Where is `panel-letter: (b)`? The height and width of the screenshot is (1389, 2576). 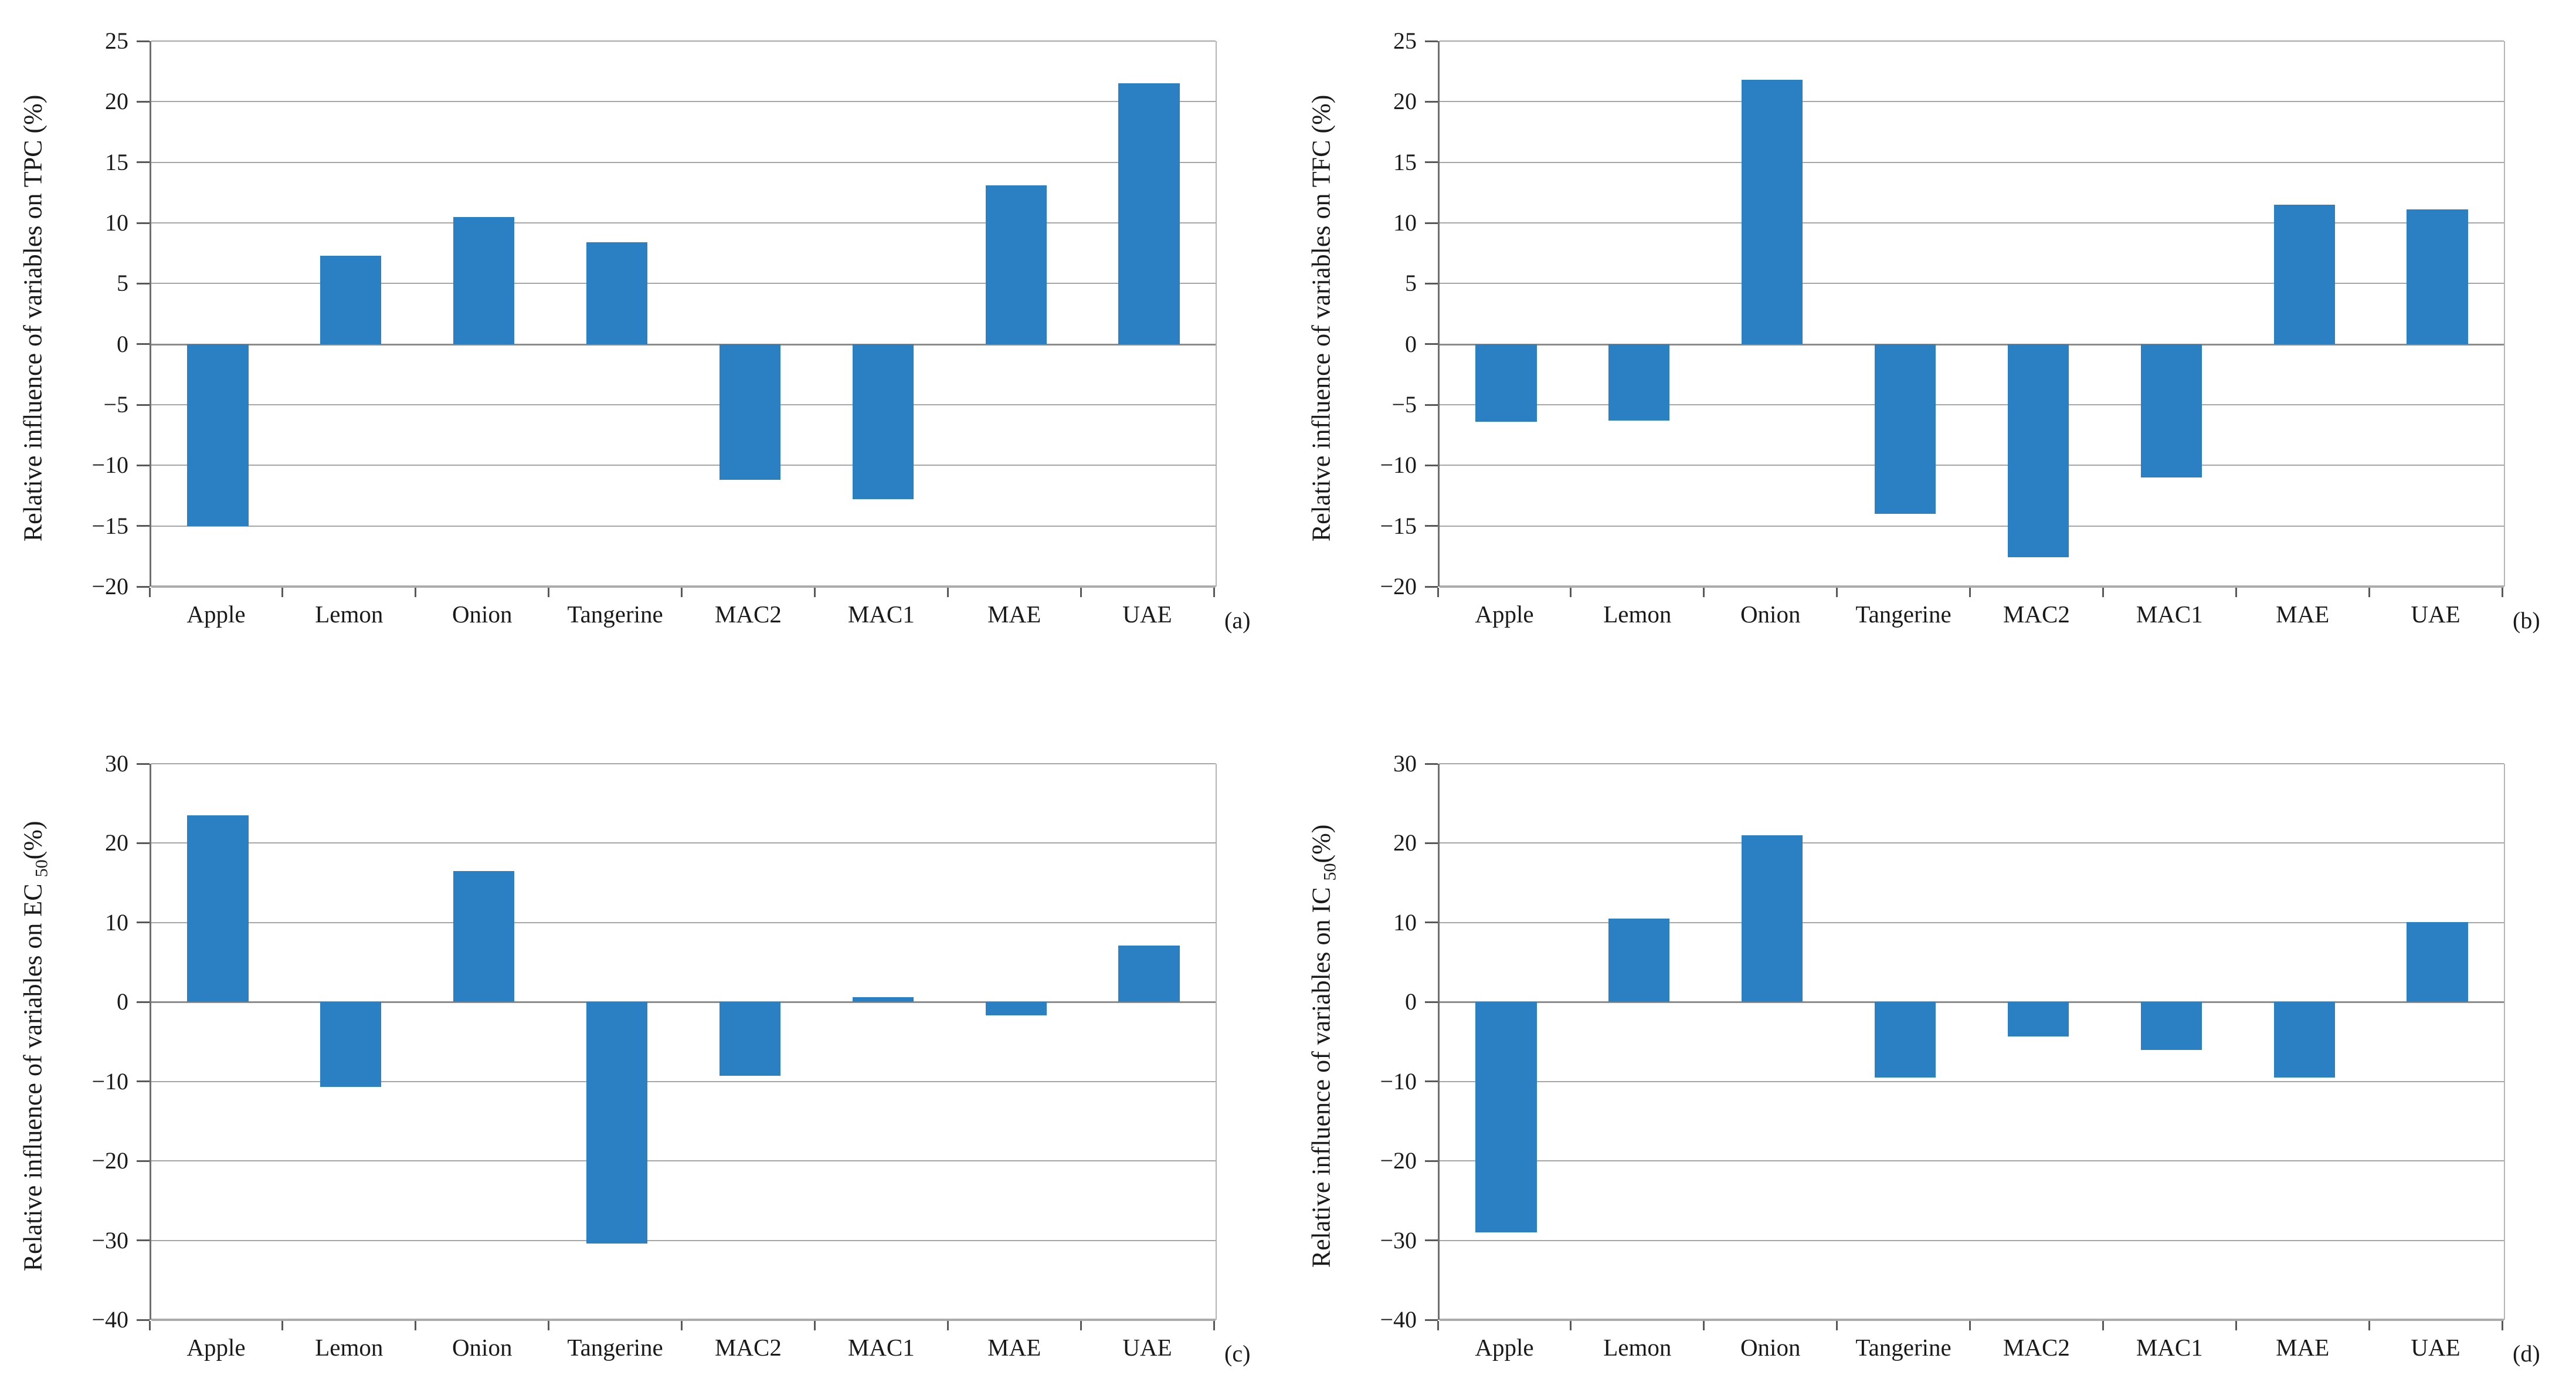
panel-letter: (b) is located at coordinates (2526, 620).